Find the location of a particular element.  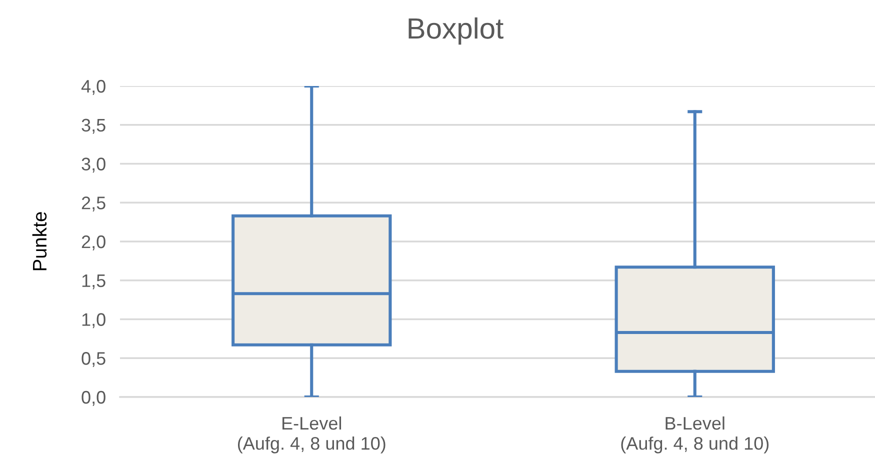

y-tick-label: 1,5 is located at coordinates (94, 282).